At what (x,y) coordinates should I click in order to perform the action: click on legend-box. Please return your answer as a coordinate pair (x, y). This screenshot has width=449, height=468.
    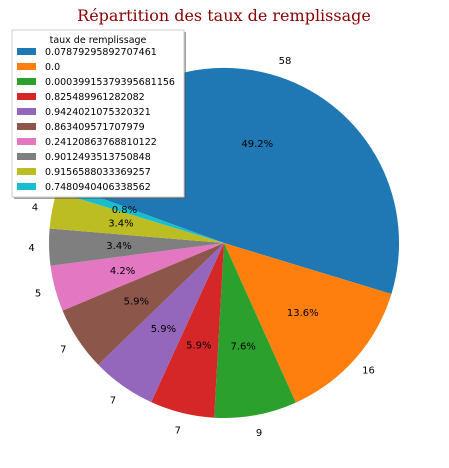
    Looking at the image, I should click on (98, 113).